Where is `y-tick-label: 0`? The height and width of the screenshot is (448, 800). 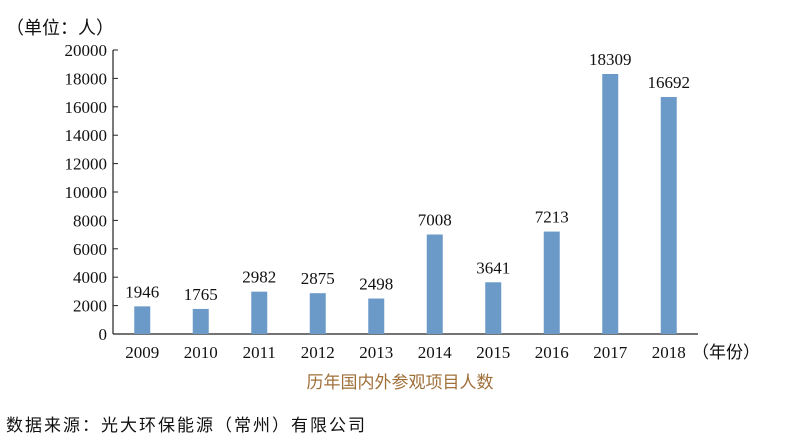 y-tick-label: 0 is located at coordinates (103, 334).